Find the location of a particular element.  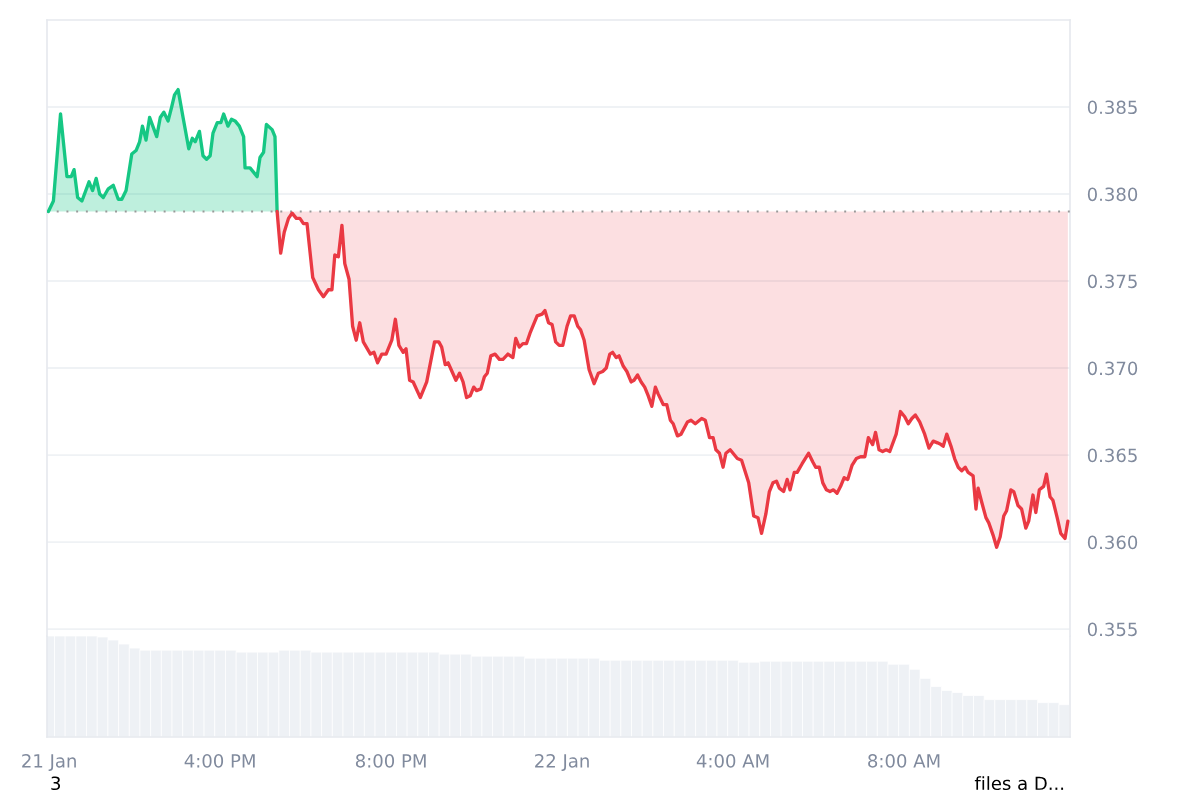

x-tick-label: 4:00 AM is located at coordinates (732, 760).